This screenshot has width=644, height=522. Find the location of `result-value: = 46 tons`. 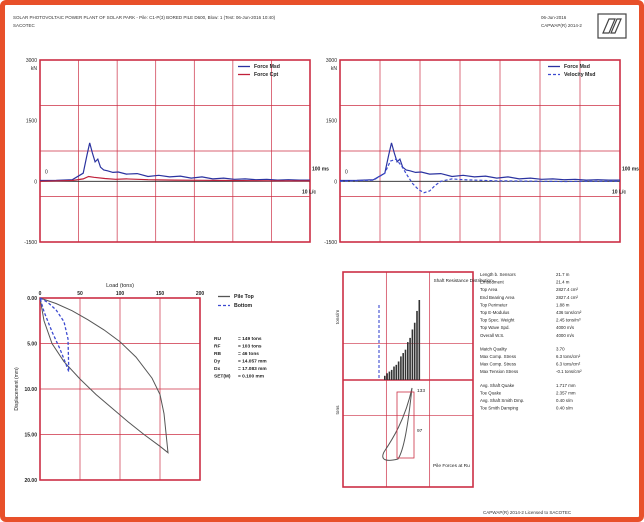

result-value: = 46 tons is located at coordinates (248, 354).